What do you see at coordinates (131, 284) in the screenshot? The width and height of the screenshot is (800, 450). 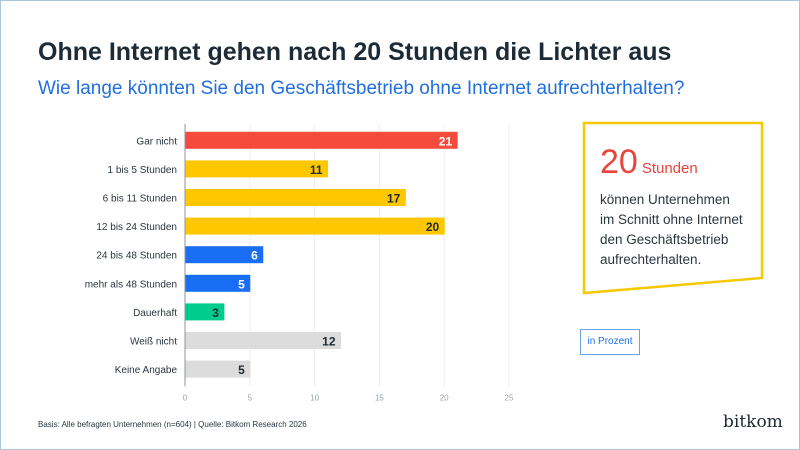 I see `category-label: mehr als 48 Stunden` at bounding box center [131, 284].